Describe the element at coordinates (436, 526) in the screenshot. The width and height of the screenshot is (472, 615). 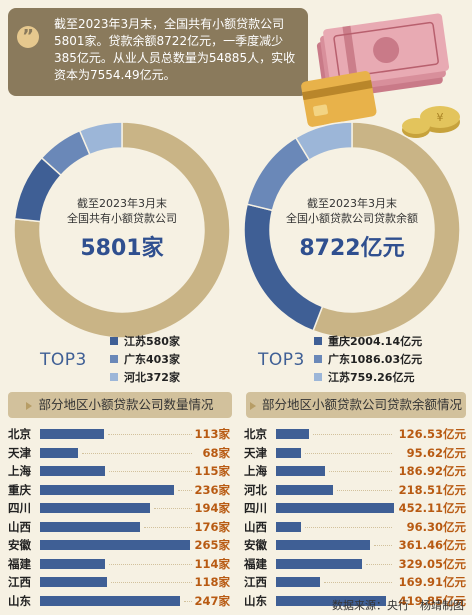
I see `balance-value-label: 96.30亿元` at that location.